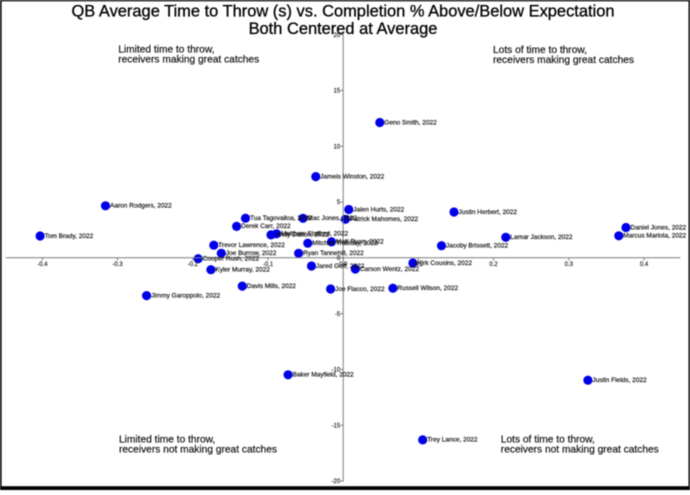 Image resolution: width=690 pixels, height=495 pixels. Describe the element at coordinates (42, 265) in the screenshot. I see `svg-text: -0.4` at that location.